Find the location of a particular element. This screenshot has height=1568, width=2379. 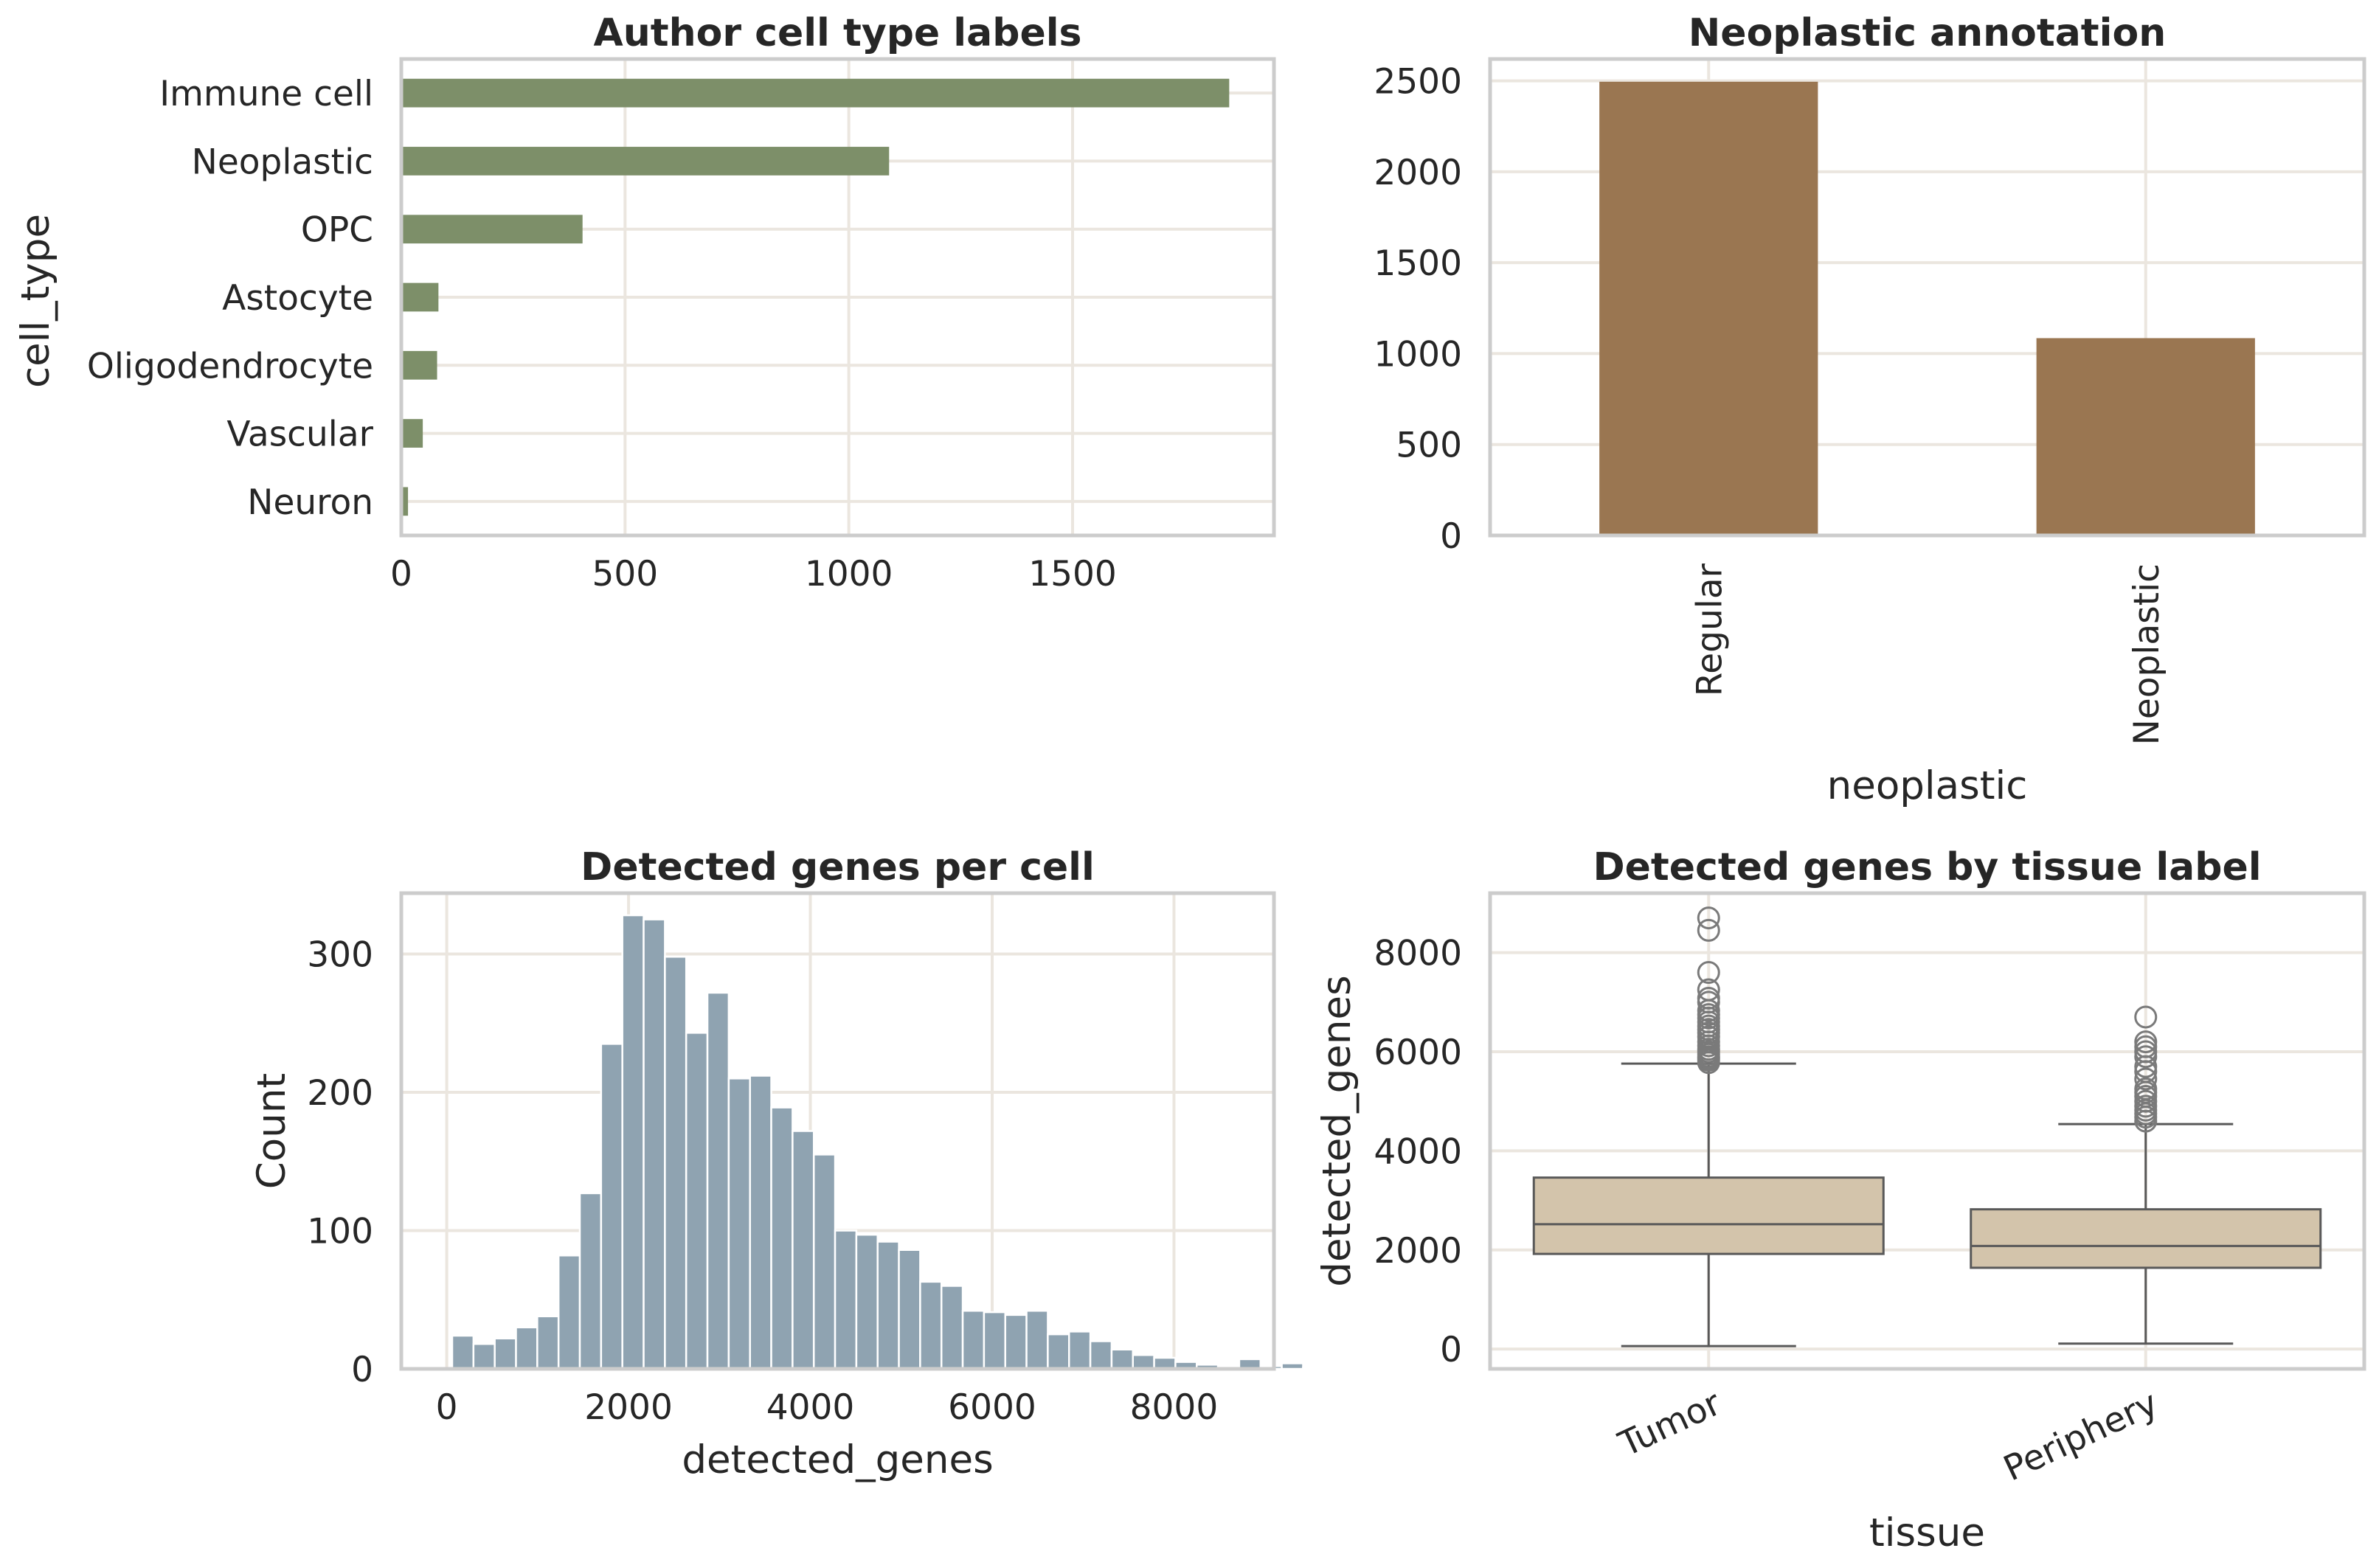

box-tumor is located at coordinates (1708, 1126).